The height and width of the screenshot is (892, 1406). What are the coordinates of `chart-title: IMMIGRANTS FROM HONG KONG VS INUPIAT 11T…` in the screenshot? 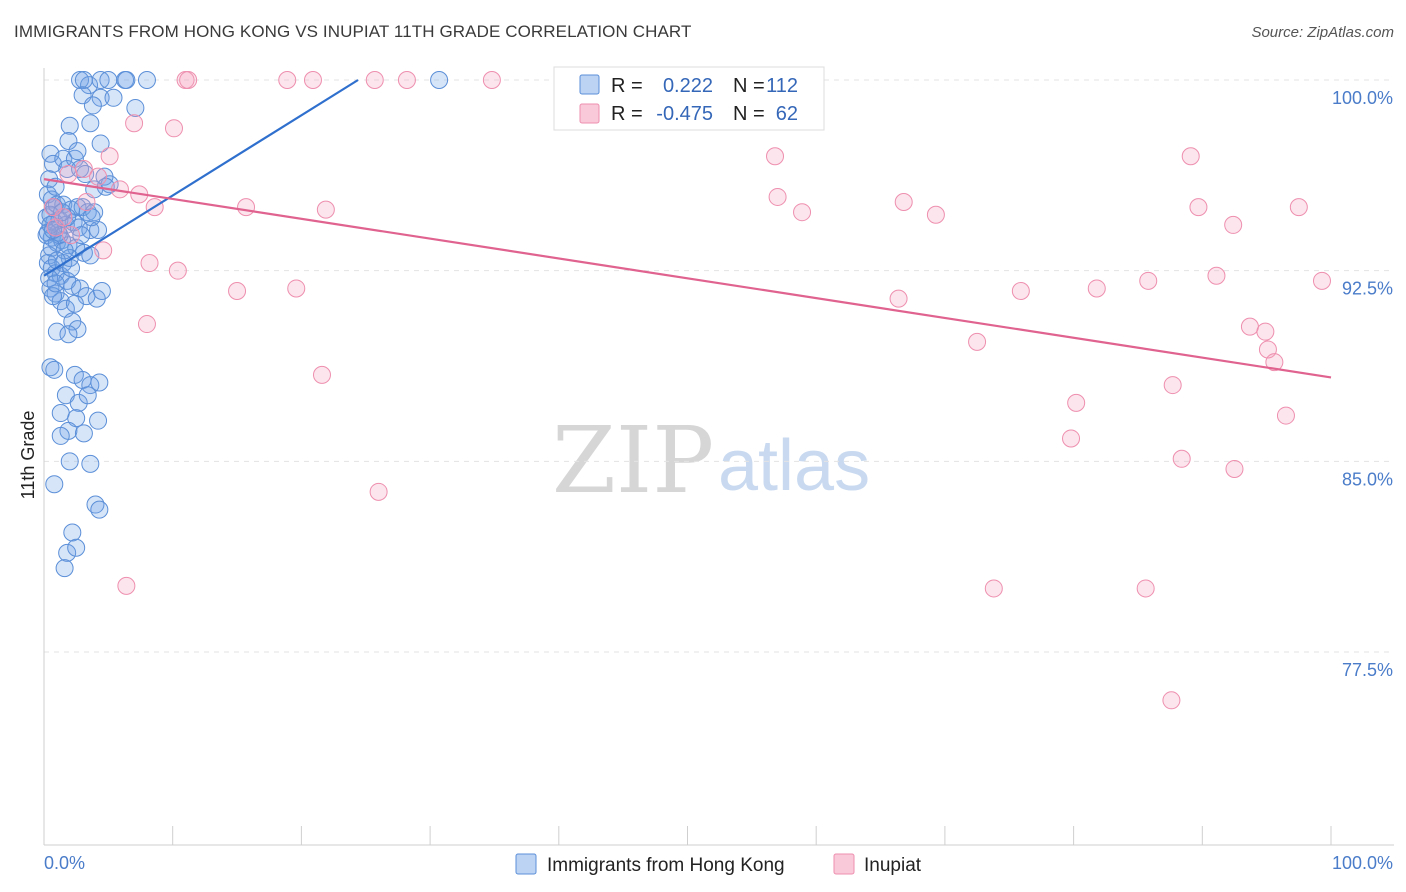 It's located at (353, 31).